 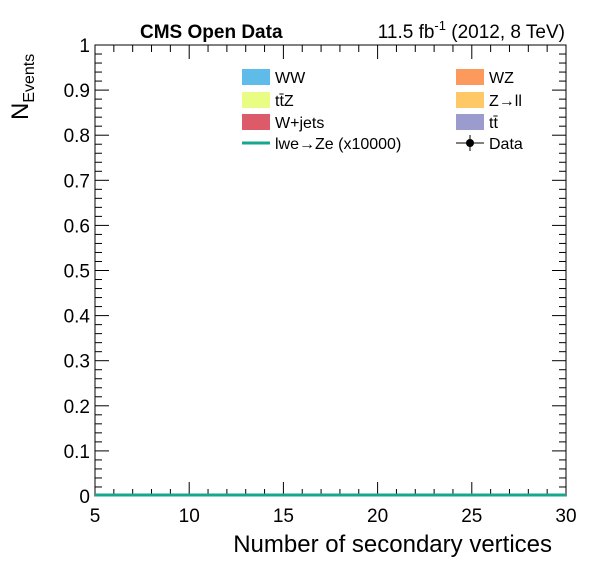 I want to click on legend: WW WZ tt̄Z Z→ll W+jets tt̄ lwe→Ze (x10000) Data, so click(x=382, y=111).